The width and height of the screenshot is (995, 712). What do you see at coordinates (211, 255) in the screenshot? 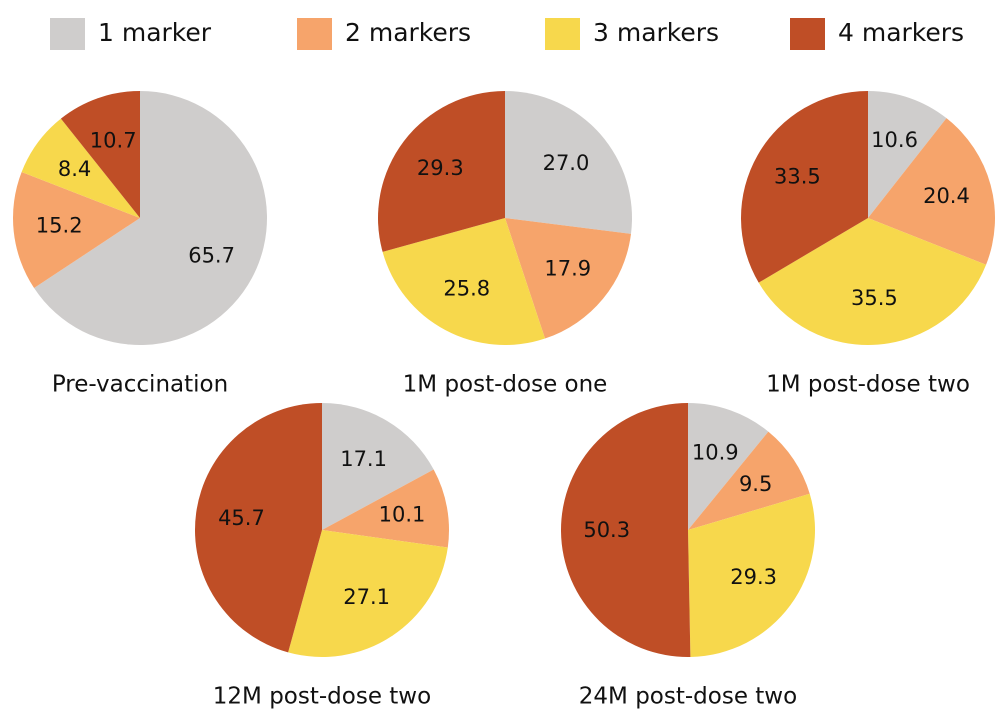
I see `value-label: 65.7` at bounding box center [211, 255].